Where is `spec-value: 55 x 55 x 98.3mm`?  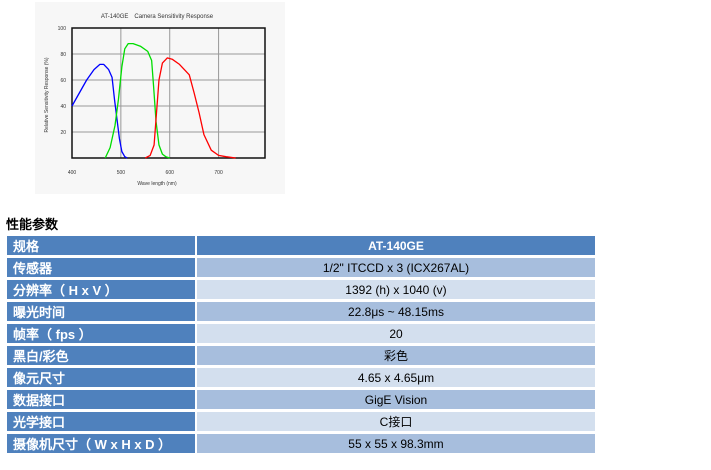 spec-value: 55 x 55 x 98.3mm is located at coordinates (396, 443).